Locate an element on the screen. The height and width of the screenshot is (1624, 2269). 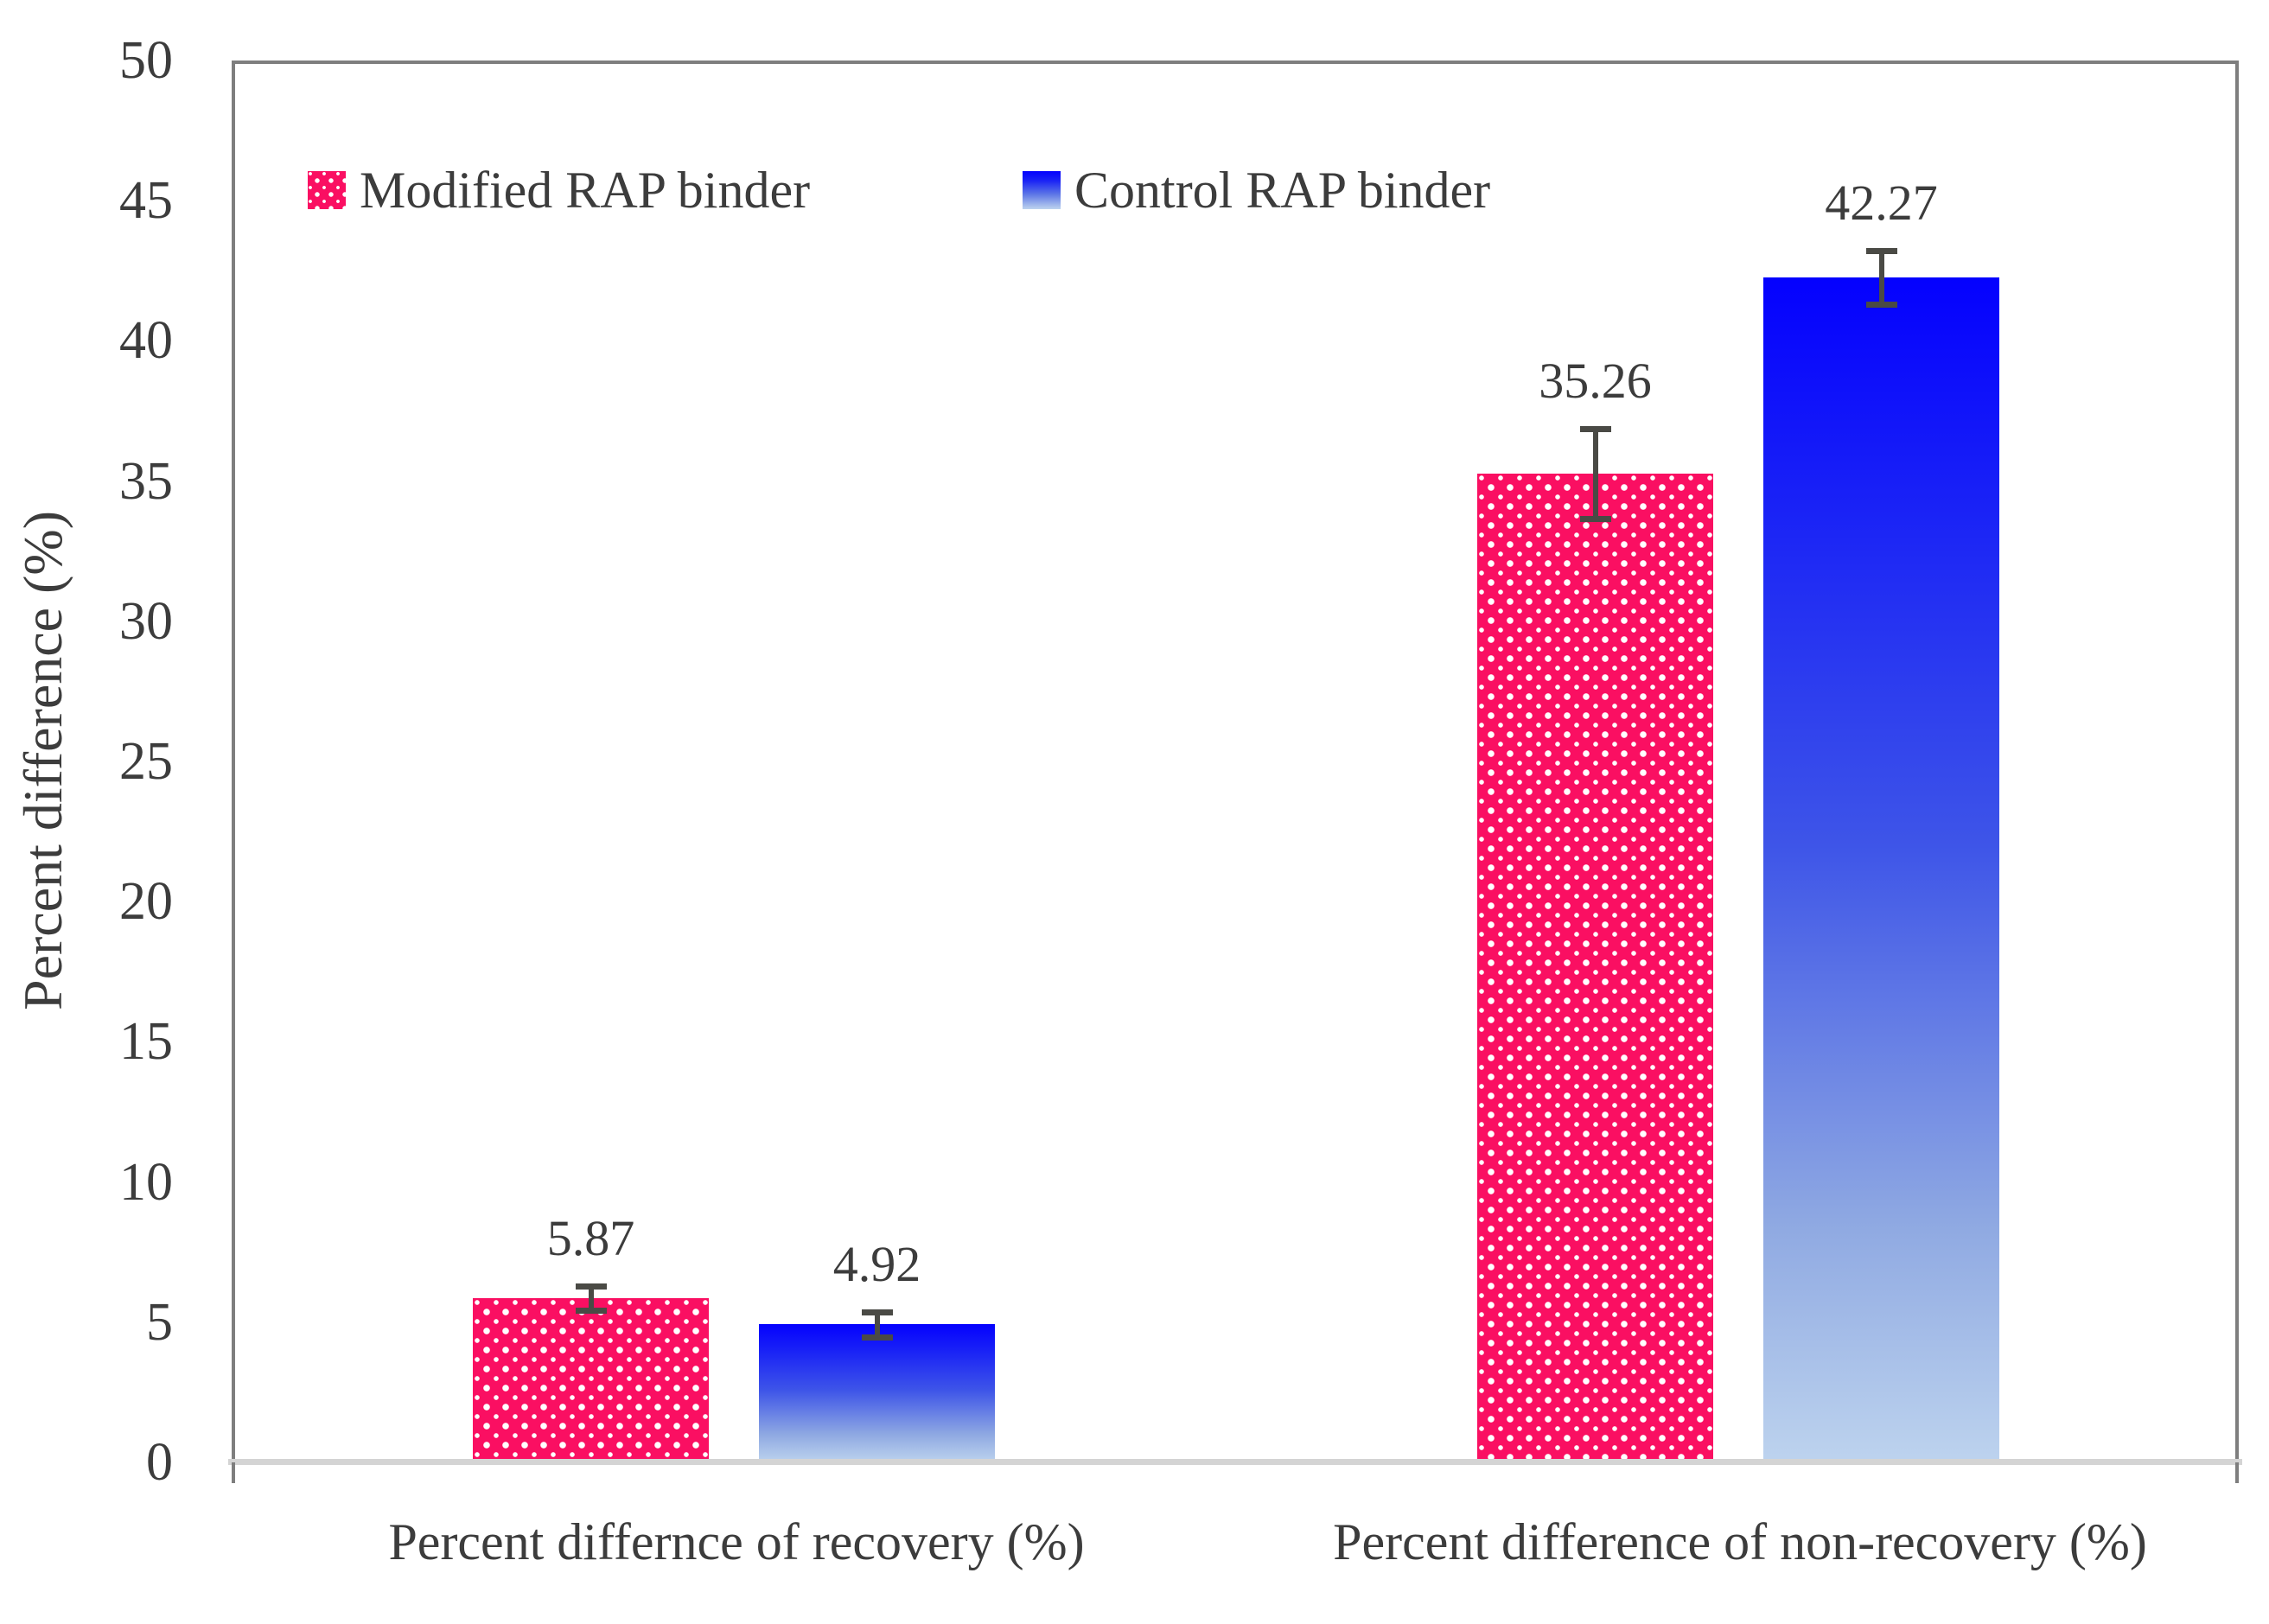
legend-label-modified: Modified RAP binder is located at coordinates (585, 191).